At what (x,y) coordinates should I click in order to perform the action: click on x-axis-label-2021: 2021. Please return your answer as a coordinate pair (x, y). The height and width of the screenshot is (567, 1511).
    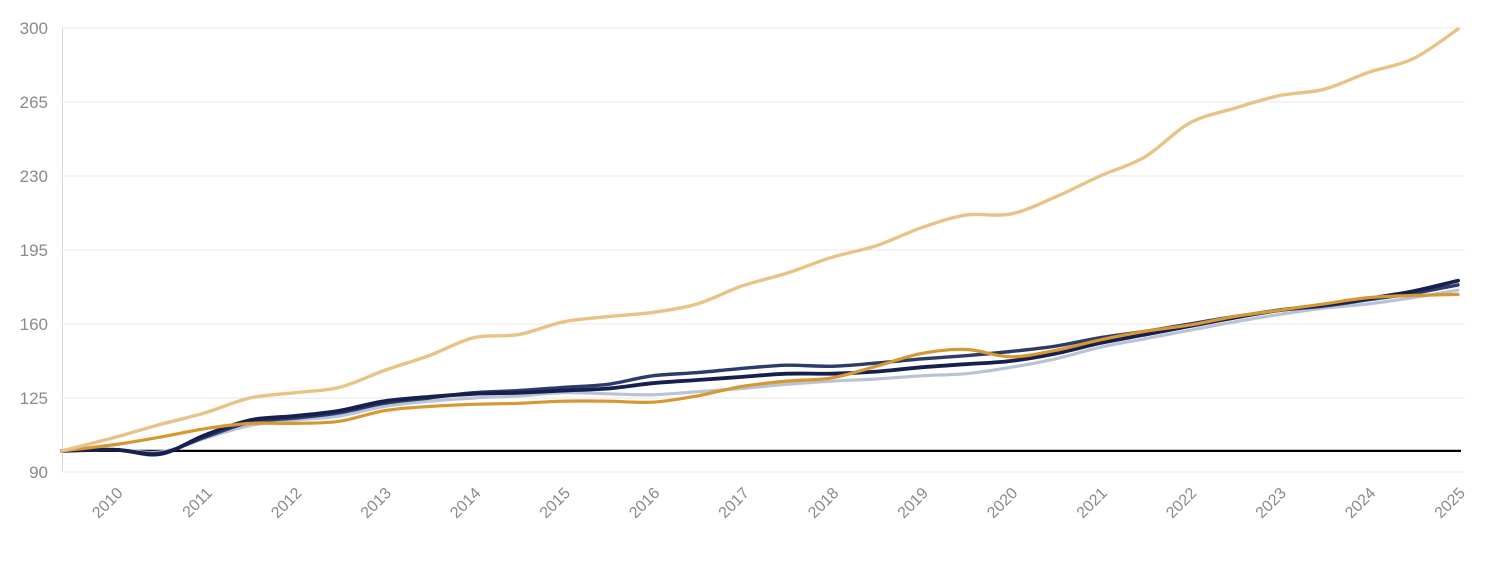
    Looking at the image, I should click on (1092, 503).